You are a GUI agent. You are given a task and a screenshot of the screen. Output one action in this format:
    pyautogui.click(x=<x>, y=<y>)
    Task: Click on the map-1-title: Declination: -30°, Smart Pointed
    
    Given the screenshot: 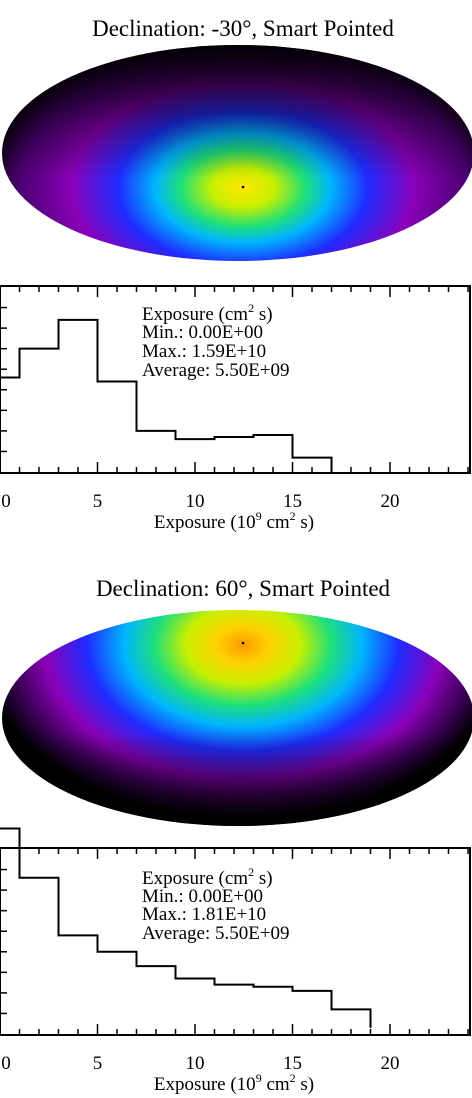 What is the action you would take?
    pyautogui.click(x=243, y=28)
    